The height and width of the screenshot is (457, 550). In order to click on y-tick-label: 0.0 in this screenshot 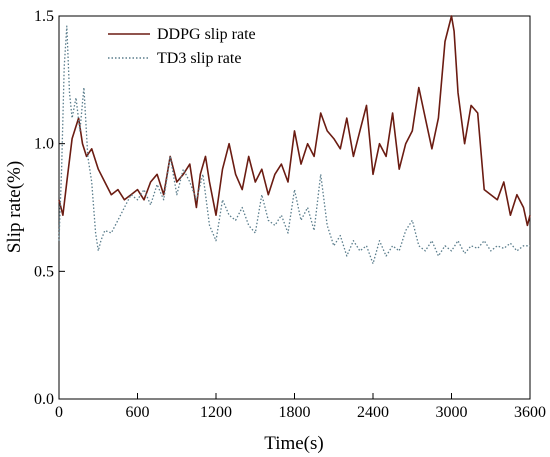, I will do `click(44, 399)`.